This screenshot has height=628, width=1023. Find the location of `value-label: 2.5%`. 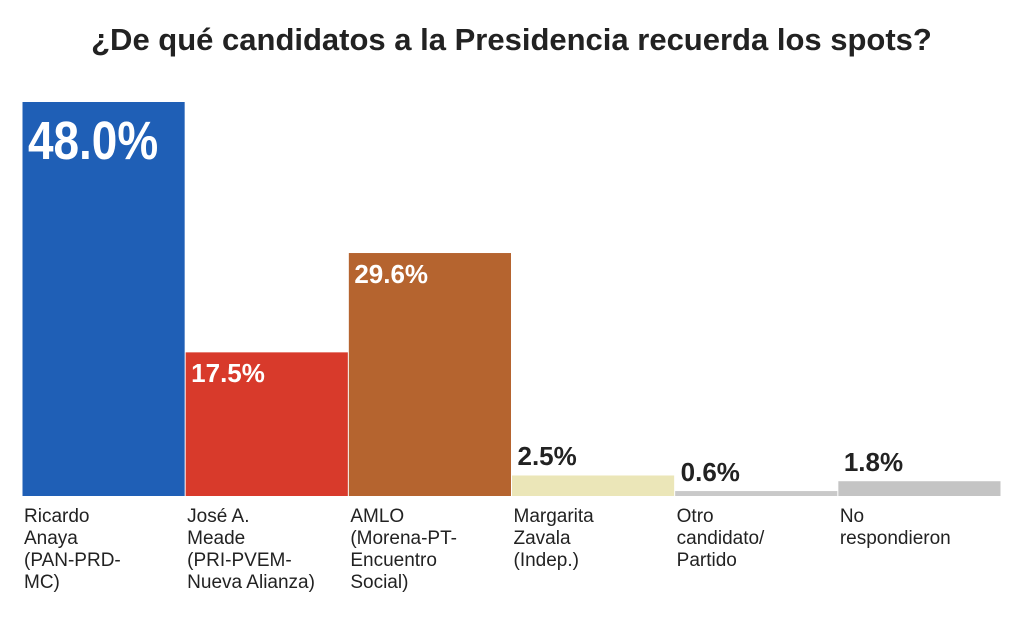

value-label: 2.5% is located at coordinates (547, 456).